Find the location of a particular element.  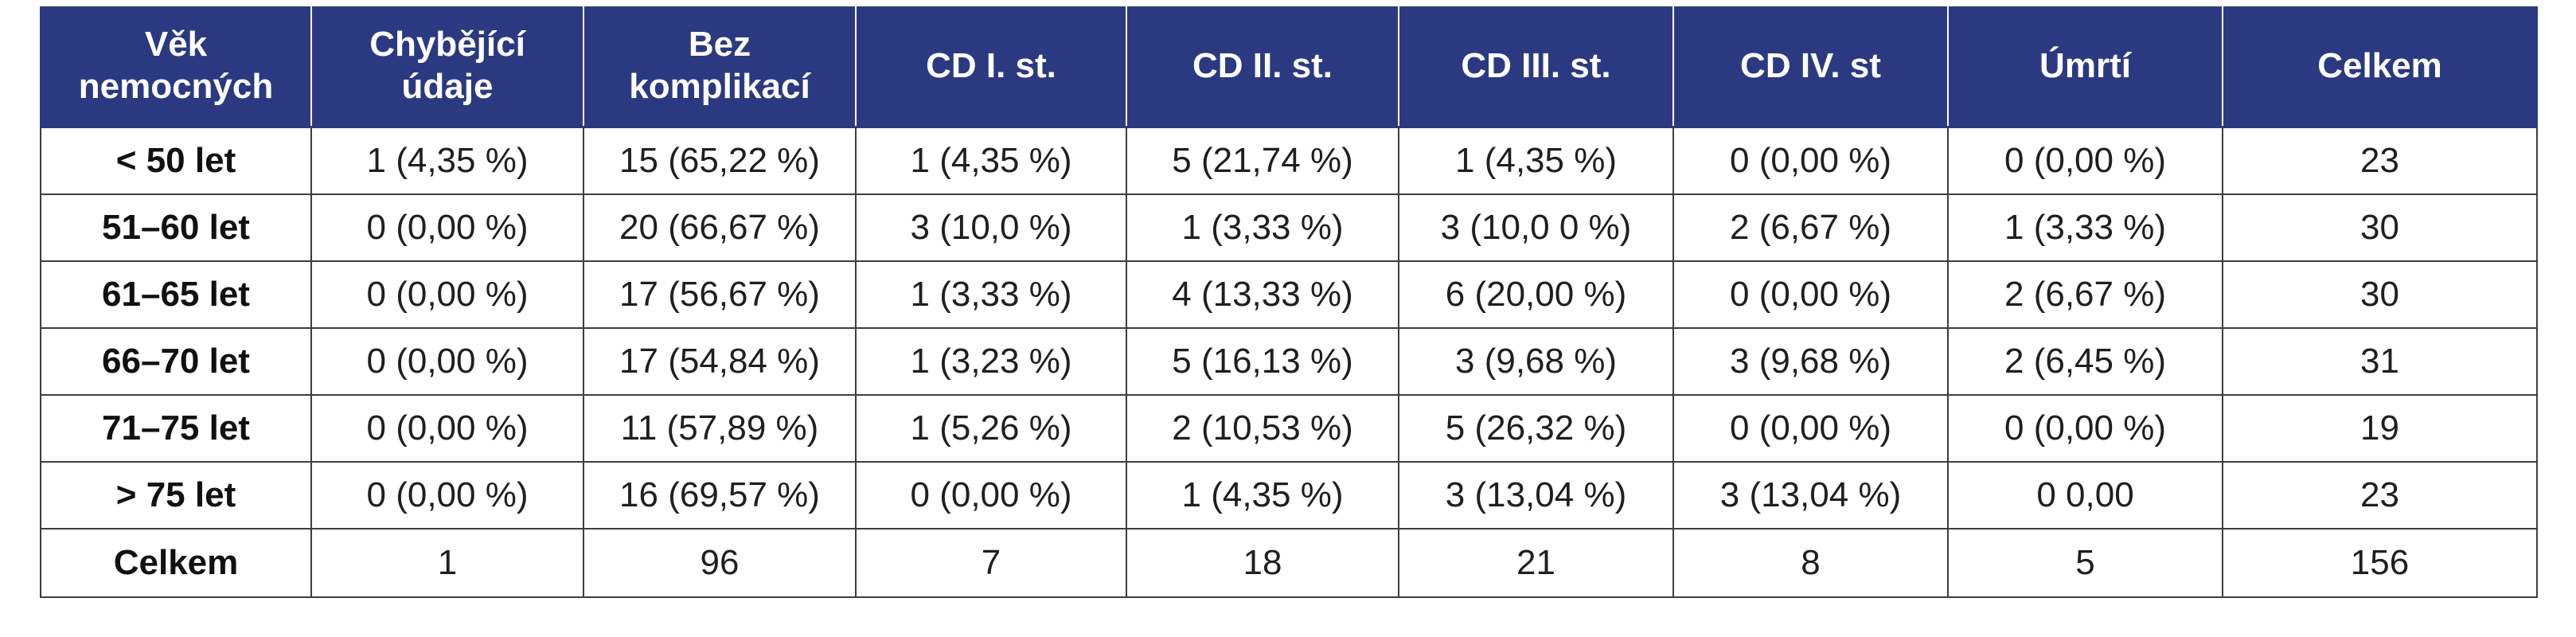

row-label: 71–75 let is located at coordinates (176, 429).